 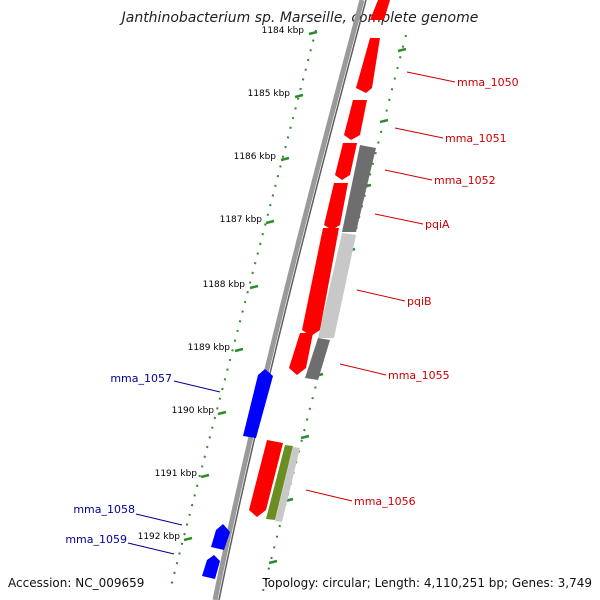 What do you see at coordinates (488, 82) in the screenshot?
I see `gene-label-mma-1050: mma_1050` at bounding box center [488, 82].